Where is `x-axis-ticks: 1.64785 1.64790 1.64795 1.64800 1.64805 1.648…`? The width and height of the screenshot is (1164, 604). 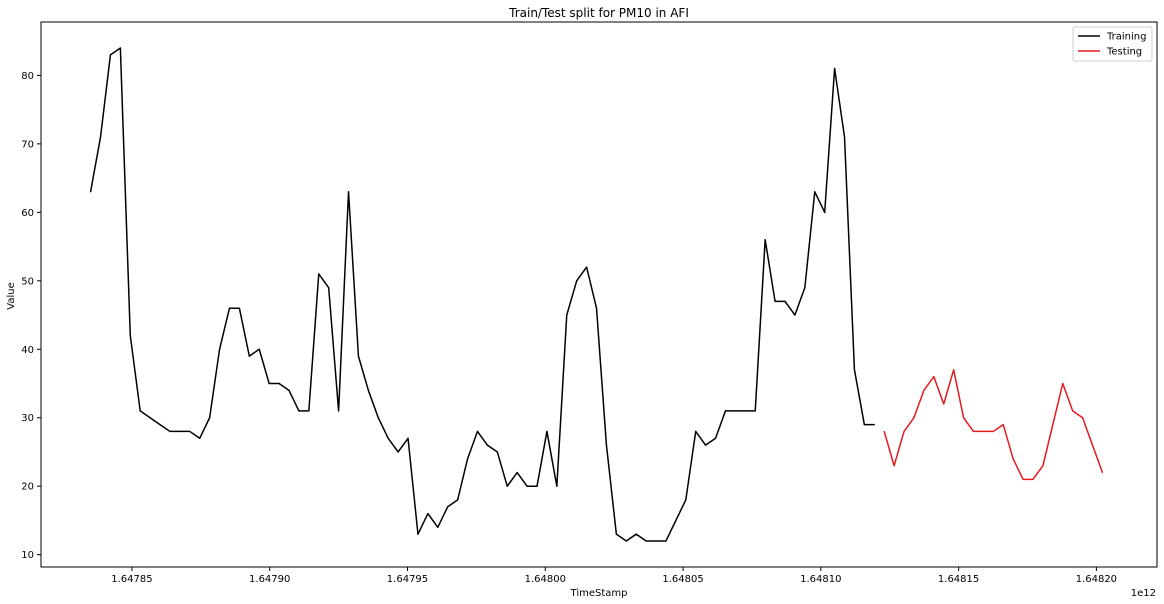
x-axis-ticks: 1.64785 1.64790 1.64795 1.64800 1.64805 1.648… is located at coordinates (614, 576).